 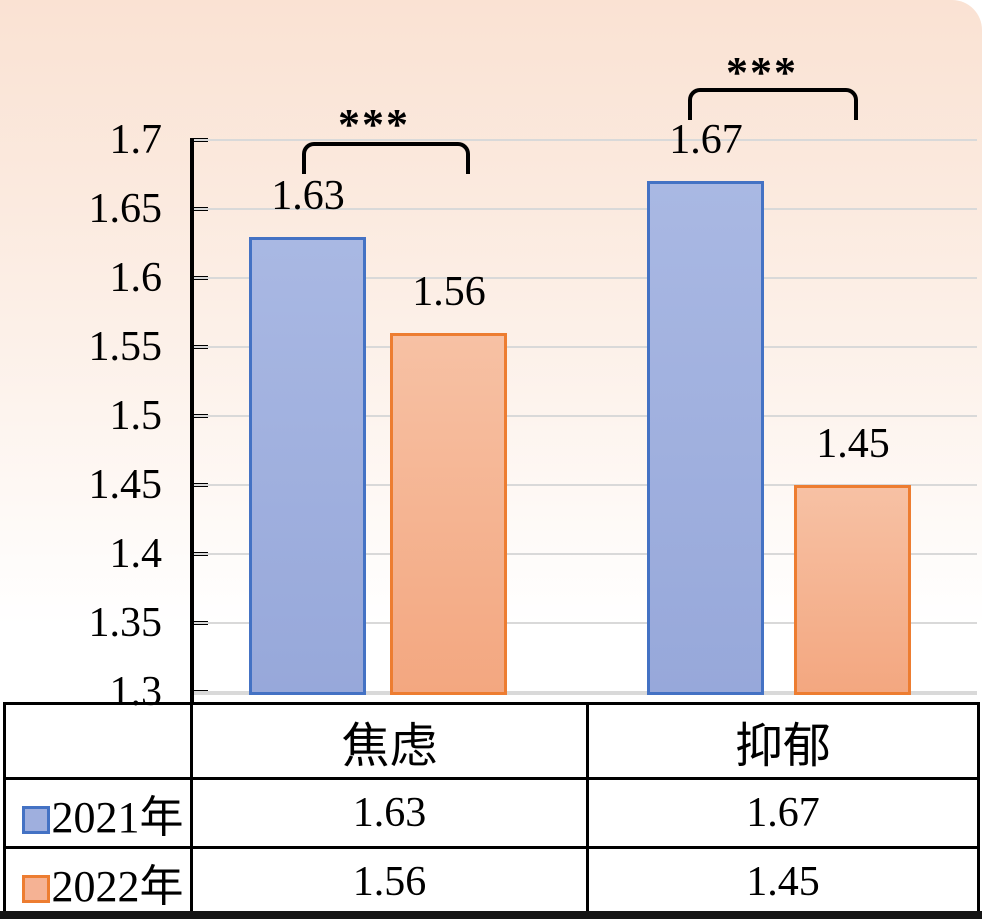 I want to click on table-header-anxiety: 焦虑, so click(x=389, y=741).